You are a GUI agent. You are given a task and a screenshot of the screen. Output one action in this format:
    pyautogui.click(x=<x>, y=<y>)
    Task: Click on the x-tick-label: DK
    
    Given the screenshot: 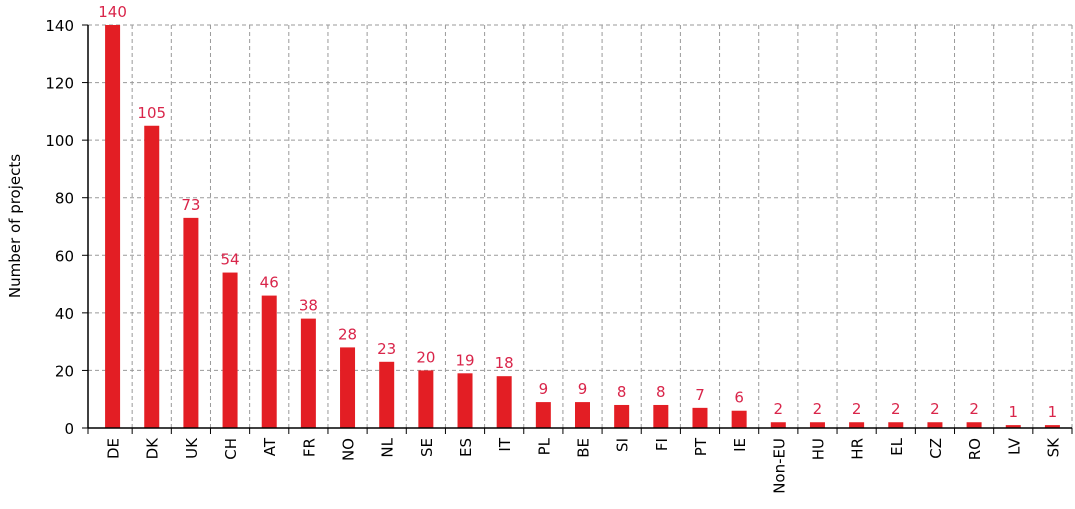 What is the action you would take?
    pyautogui.click(x=153, y=448)
    